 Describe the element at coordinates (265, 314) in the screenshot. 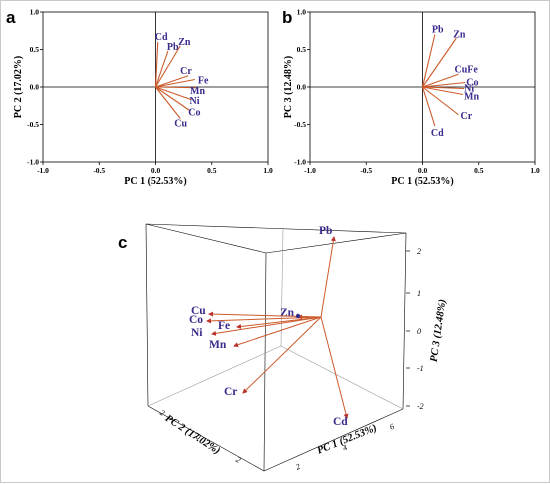

I see `loading-vector-3d-cu` at that location.